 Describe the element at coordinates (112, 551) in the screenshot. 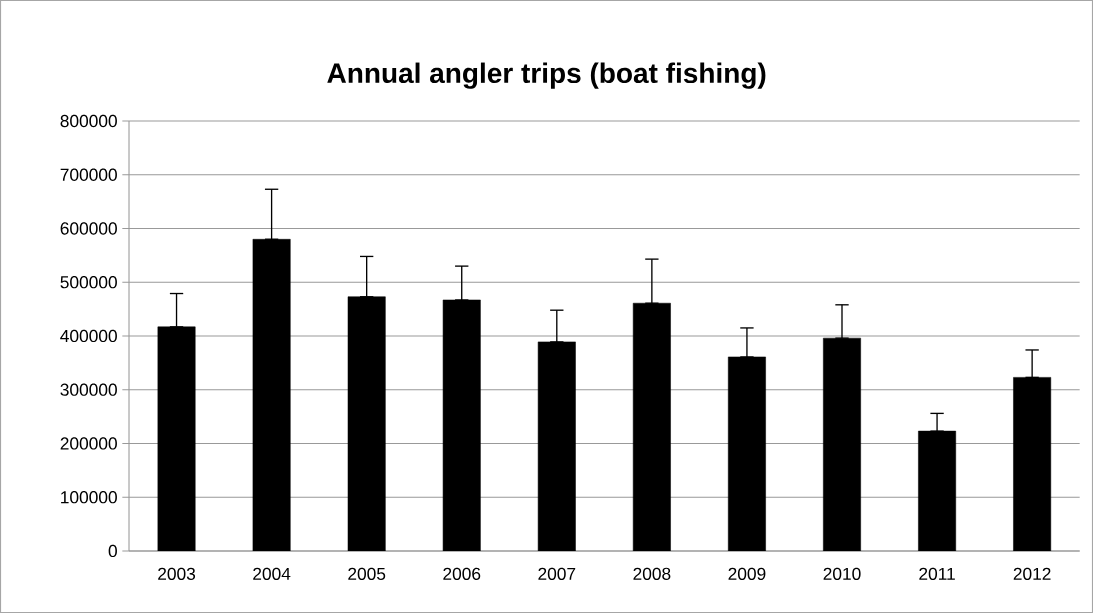

I see `y-tick-label: 0` at that location.